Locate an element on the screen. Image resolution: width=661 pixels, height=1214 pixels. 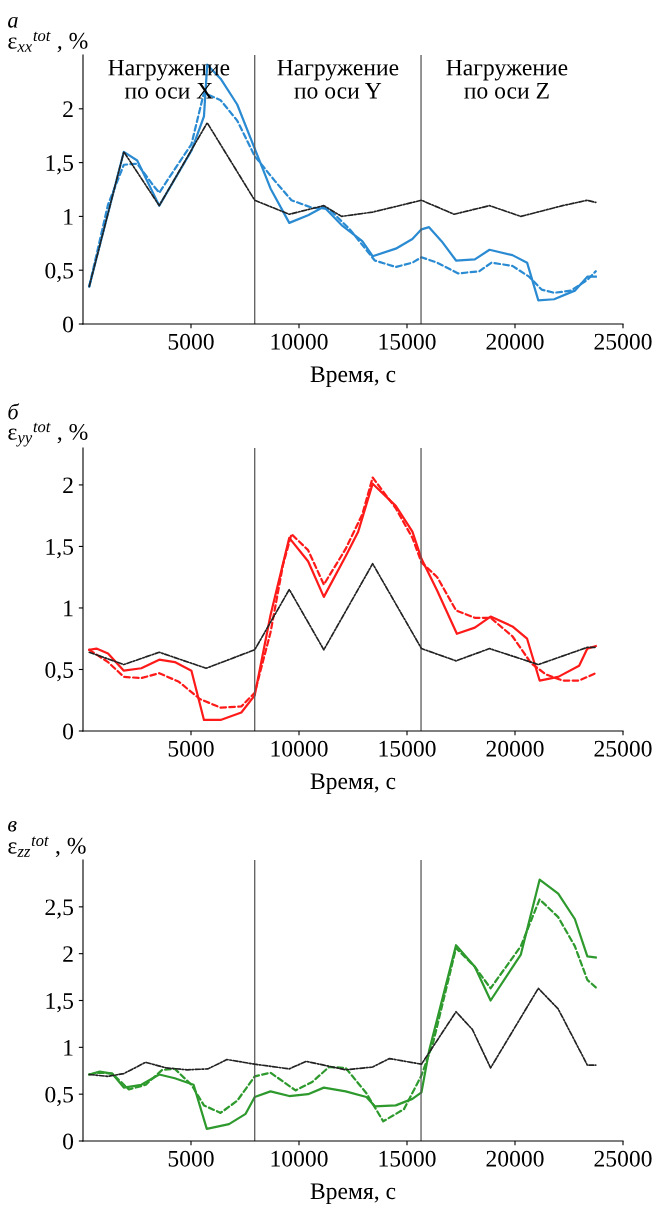
y-axis-title: ε$_{xx}$$^{tot}$ , % is located at coordinates (48, 42).